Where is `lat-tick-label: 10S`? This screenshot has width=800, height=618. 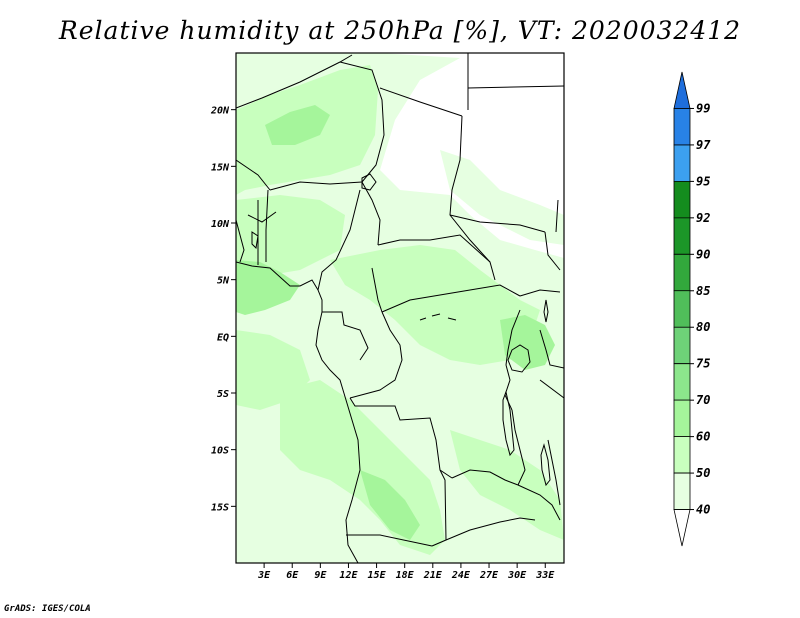 lat-tick-label: 10S is located at coordinates (220, 451).